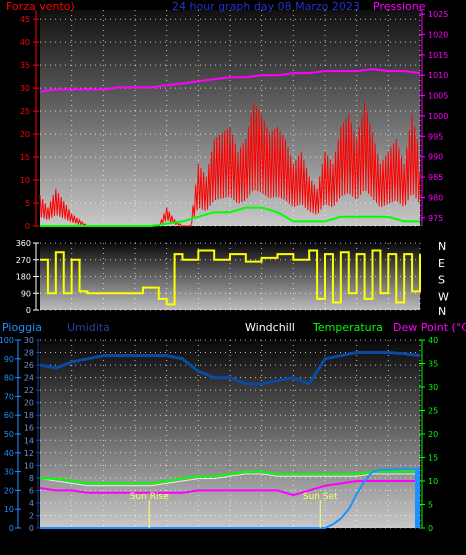 The height and width of the screenshot is (555, 466). What do you see at coordinates (167, 545) in the screenshot?
I see `bottom-x-tick-label: 08` at bounding box center [167, 545].